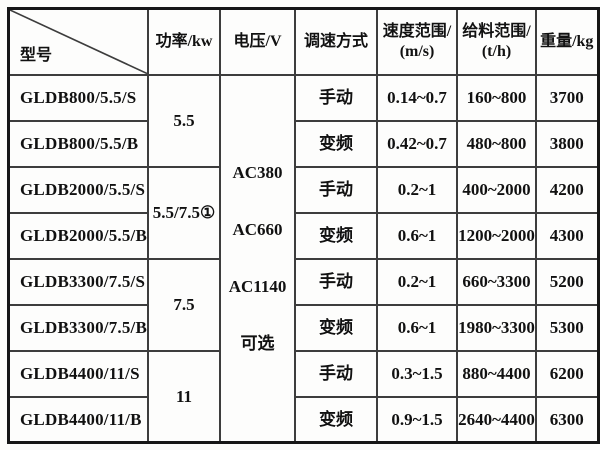 The height and width of the screenshot is (450, 600). Describe the element at coordinates (184, 41) in the screenshot. I see `power-header: 功率/kw` at that location.